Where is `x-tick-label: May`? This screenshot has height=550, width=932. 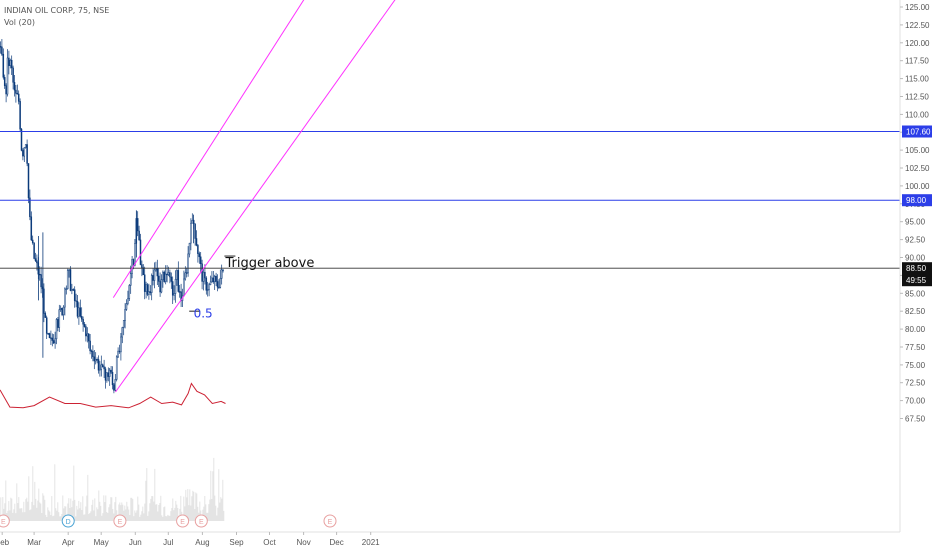
x-tick-label: May is located at coordinates (101, 542).